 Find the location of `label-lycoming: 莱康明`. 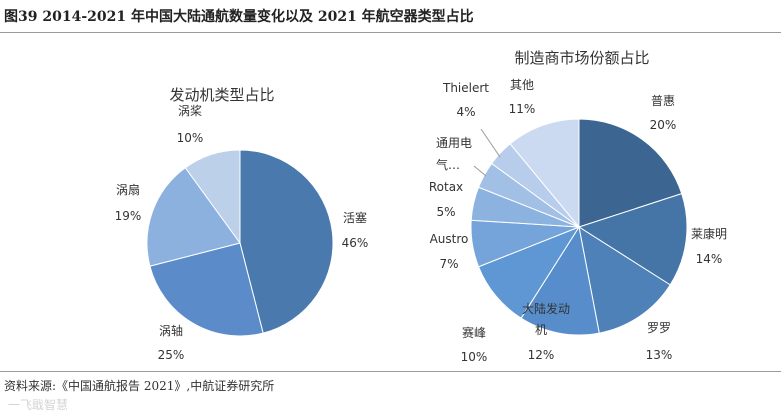

label-lycoming: 莱康明 is located at coordinates (709, 233).